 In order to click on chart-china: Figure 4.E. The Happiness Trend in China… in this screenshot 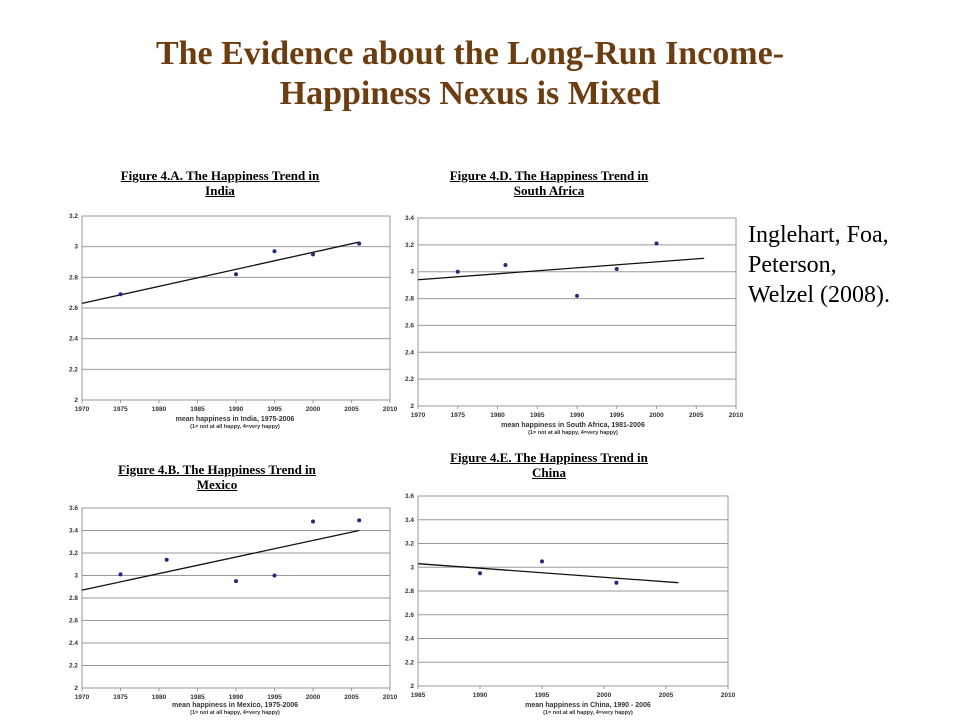, I will do `click(570, 585)`.